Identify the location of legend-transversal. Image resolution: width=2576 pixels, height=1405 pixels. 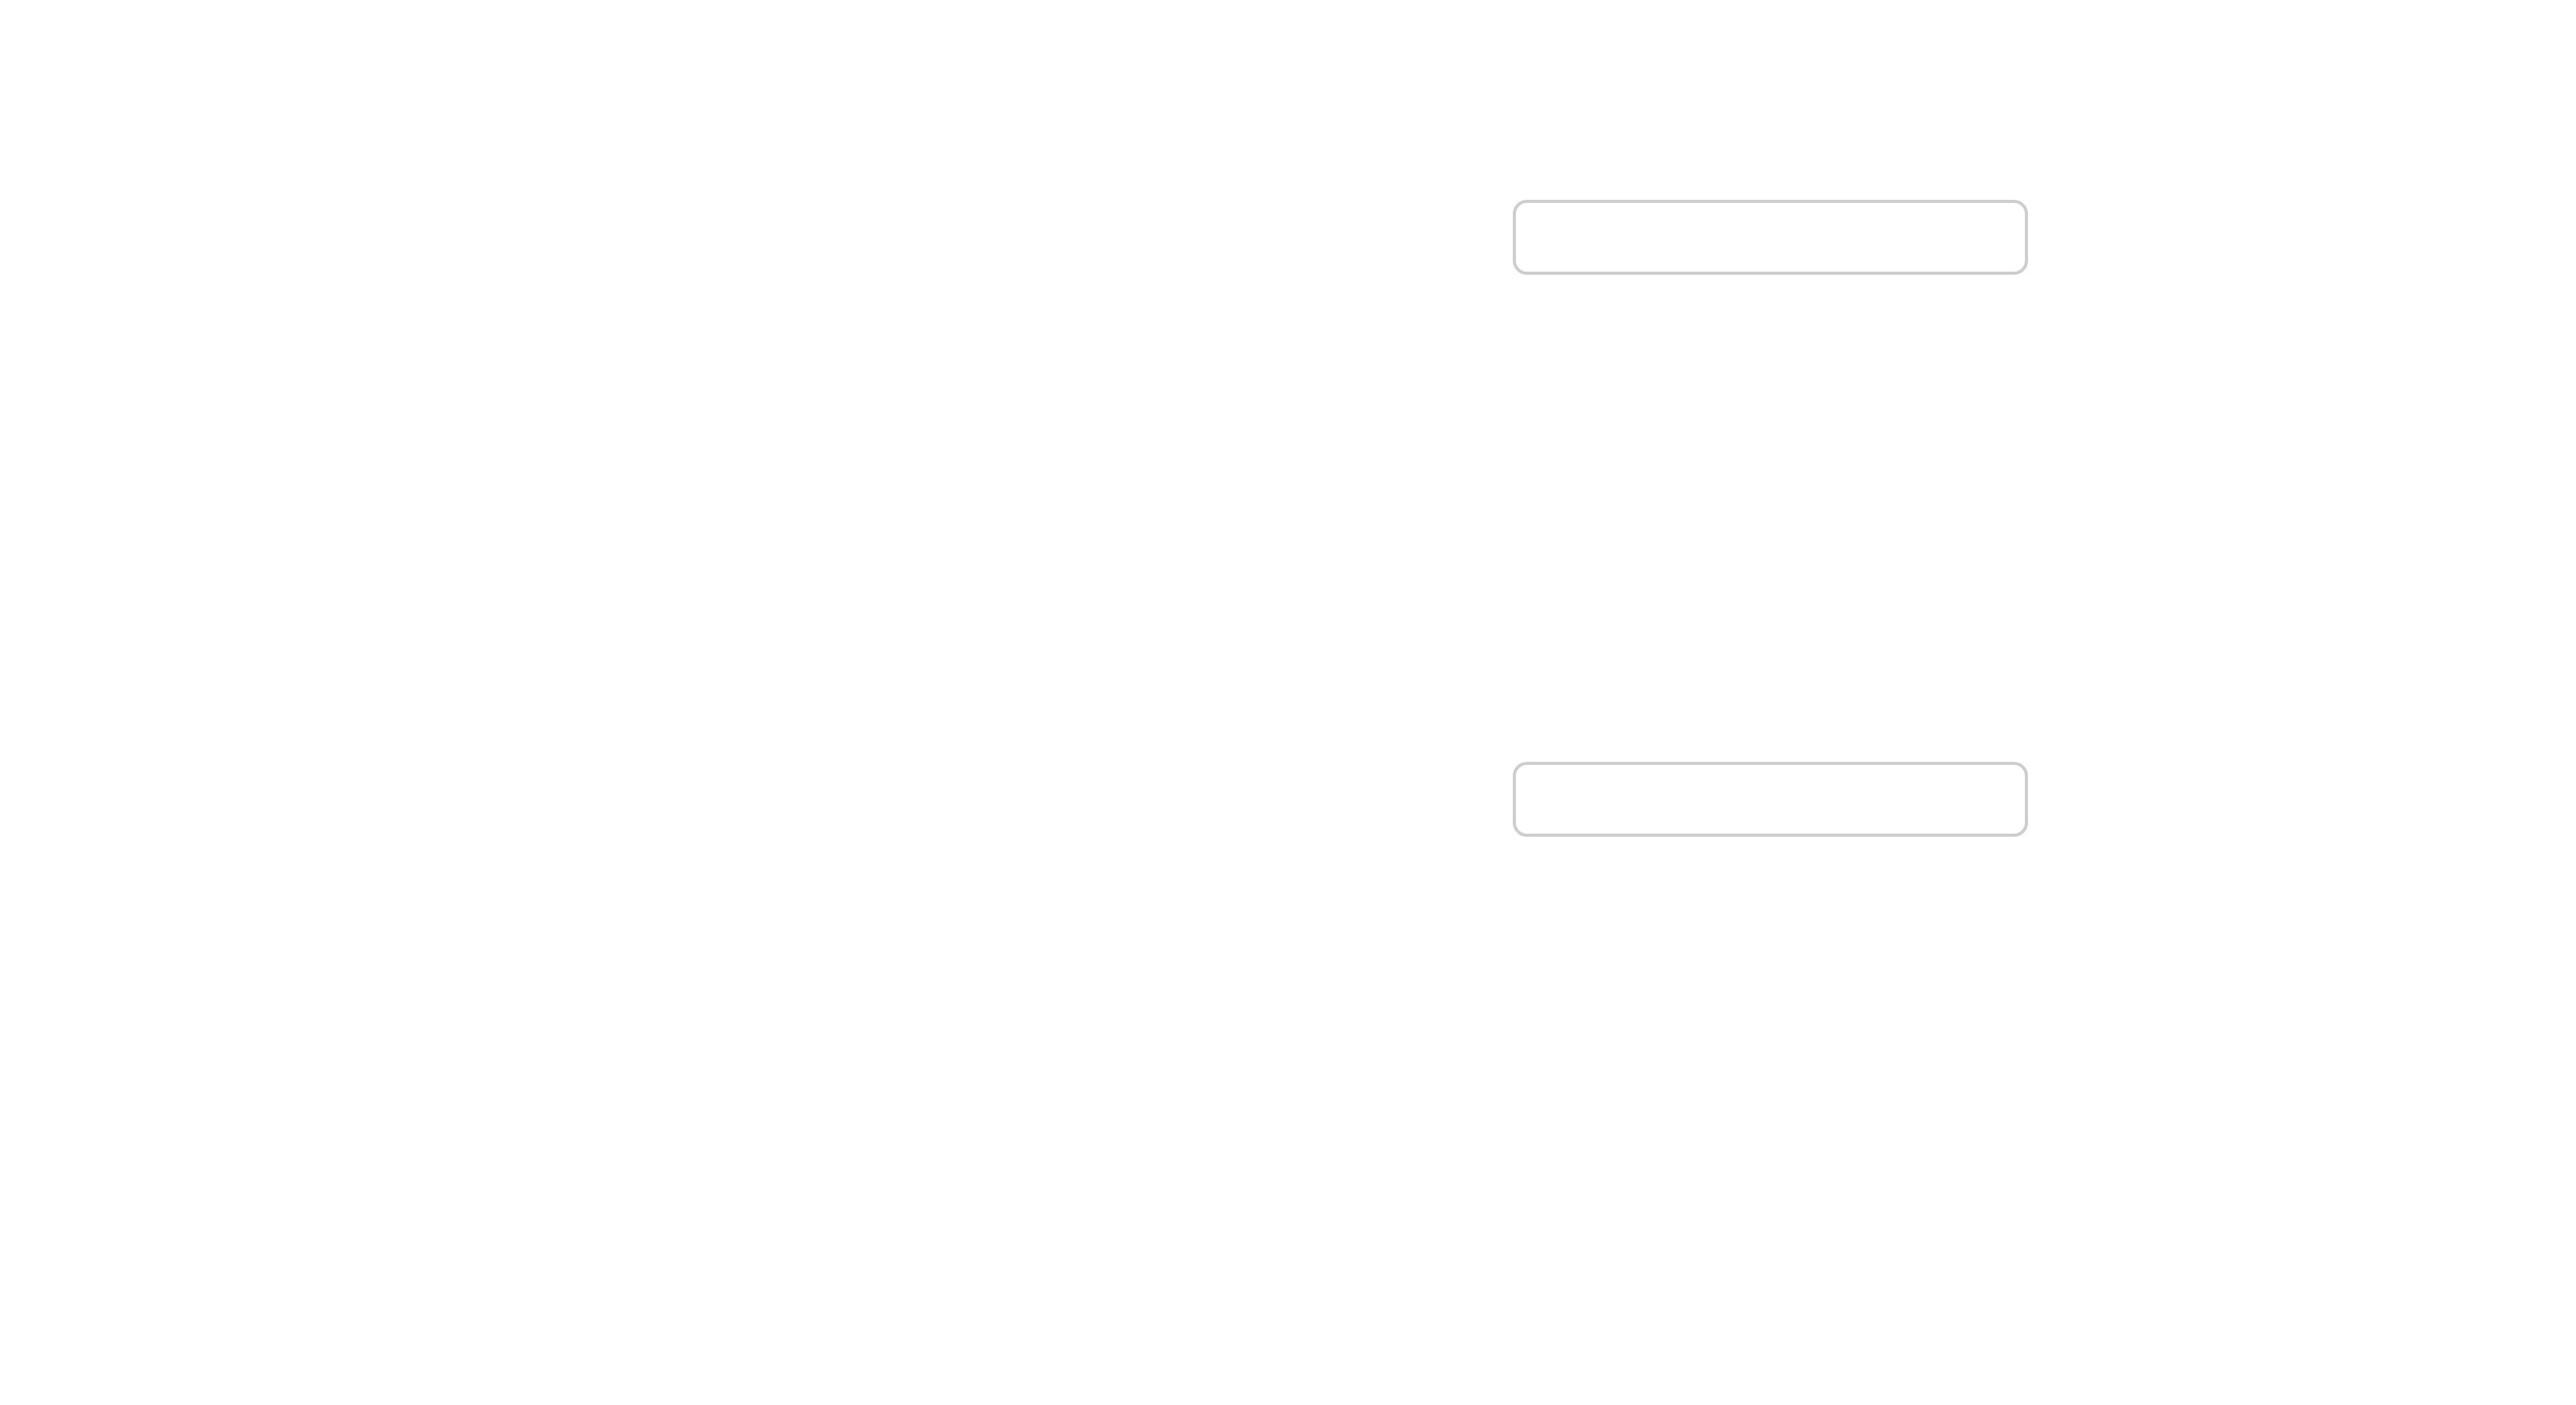
(1770, 800).